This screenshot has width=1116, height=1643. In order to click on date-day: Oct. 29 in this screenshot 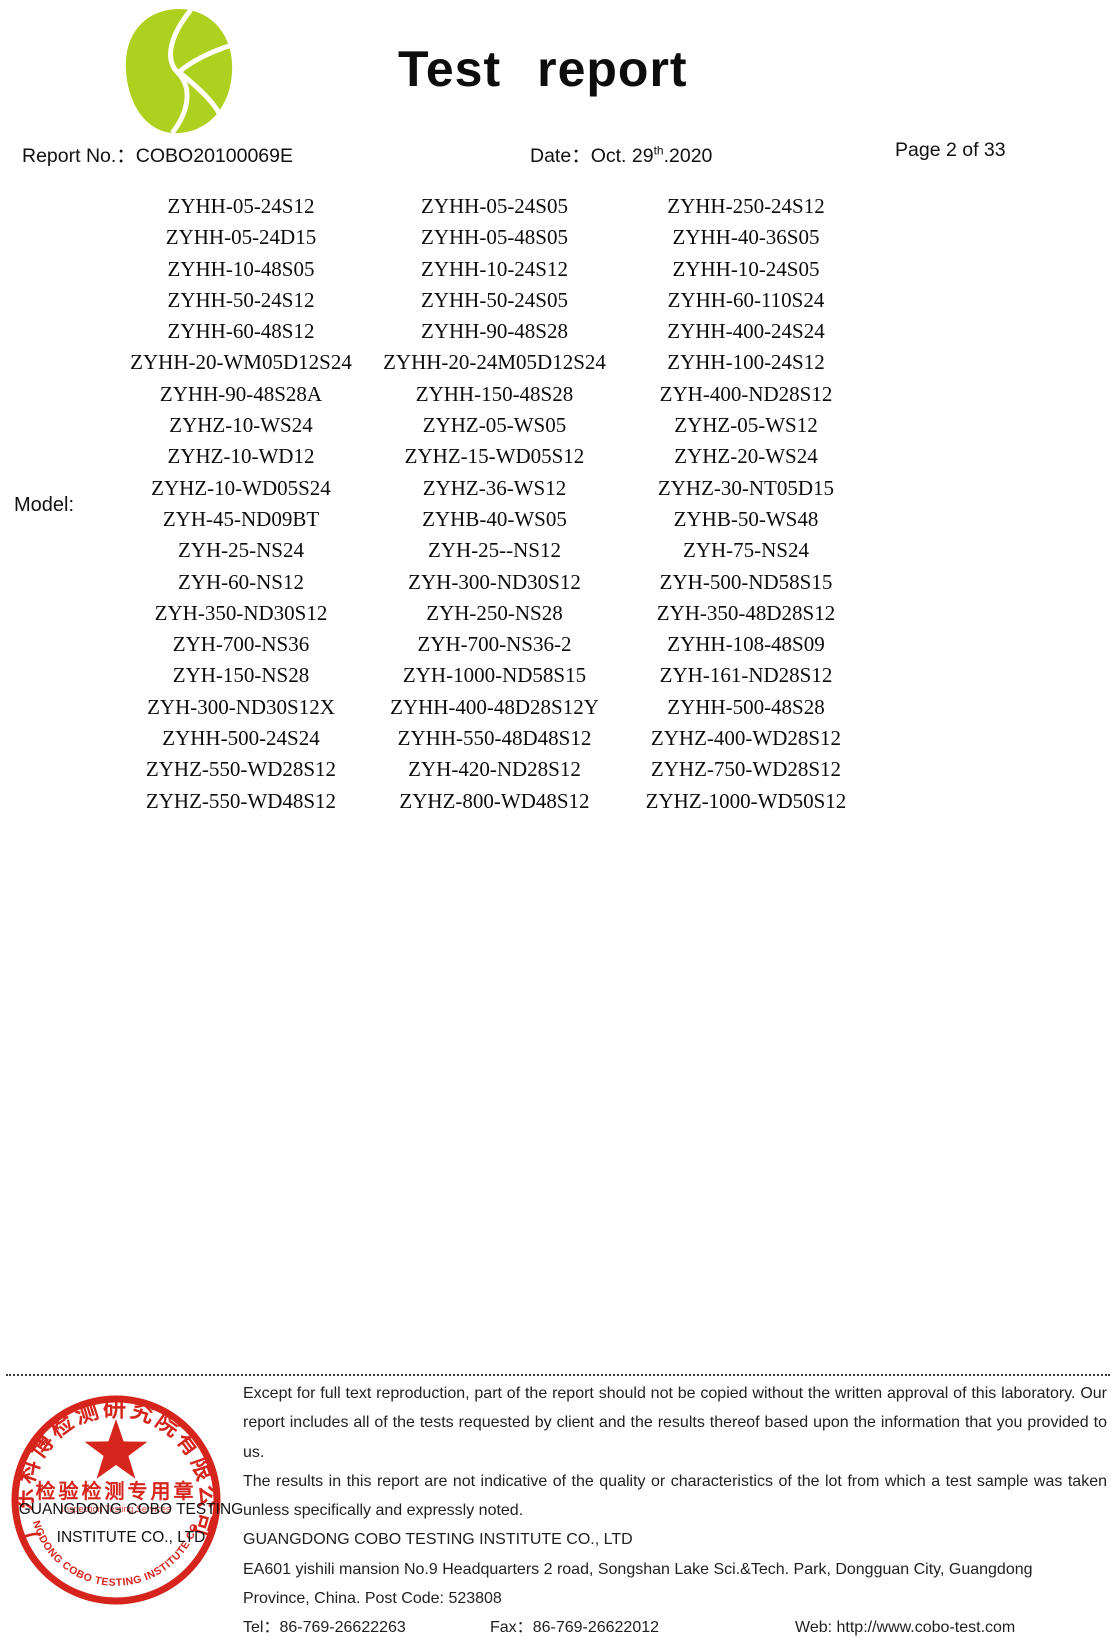, I will do `click(622, 156)`.